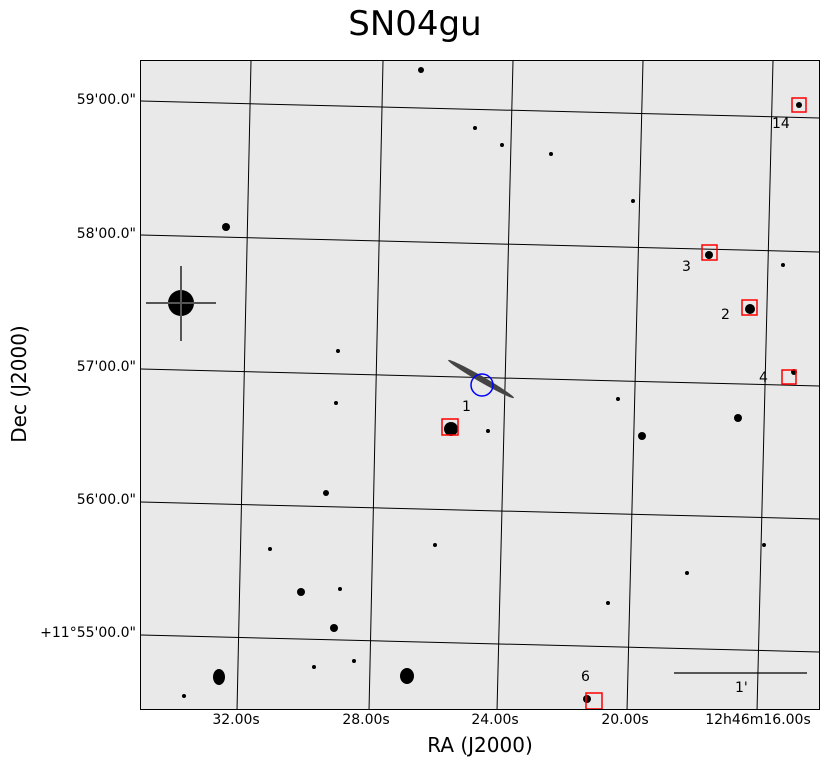  I want to click on marker-label-1: 1, so click(466, 407).